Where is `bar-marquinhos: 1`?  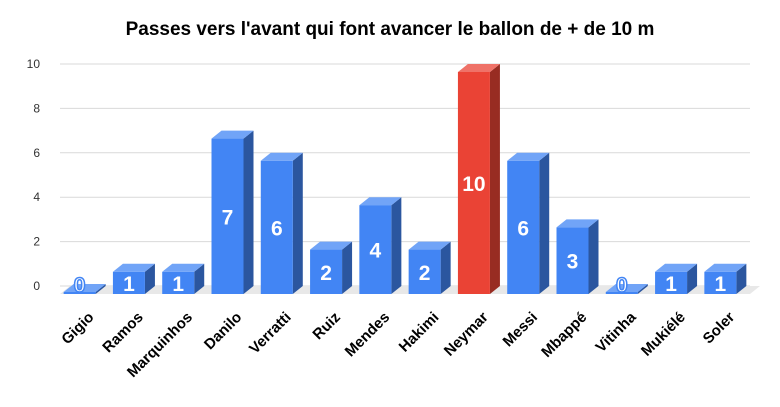
bar-marquinhos: 1 is located at coordinates (183, 279).